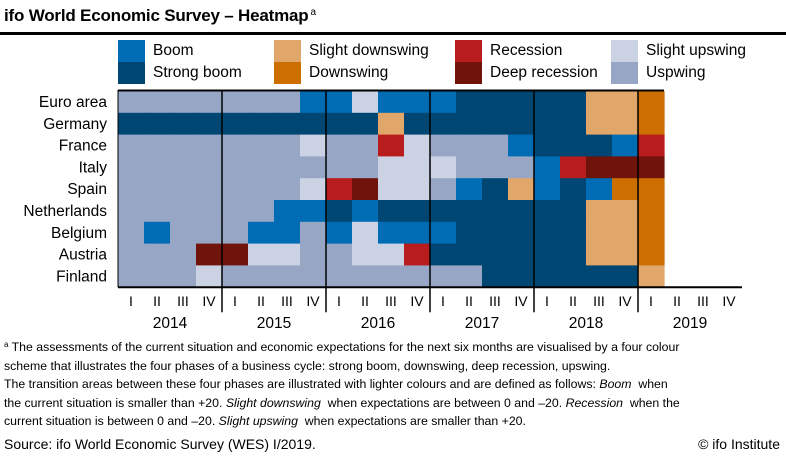  I want to click on year-tick-label: 2018, so click(586, 323).